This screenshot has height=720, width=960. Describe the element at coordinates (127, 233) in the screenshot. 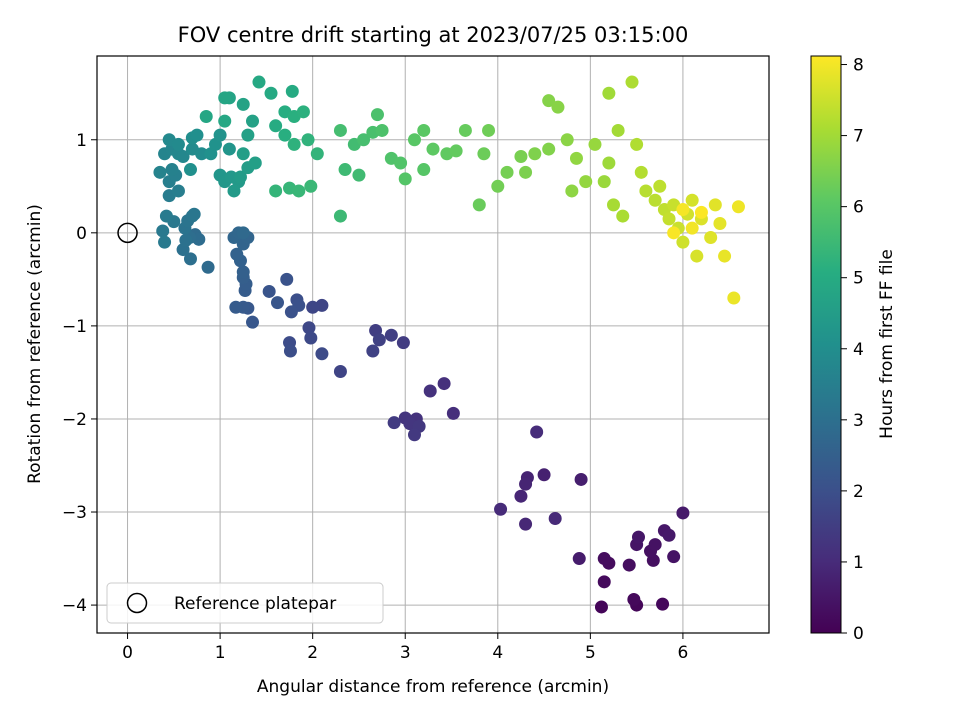

I see `reference-marker` at that location.